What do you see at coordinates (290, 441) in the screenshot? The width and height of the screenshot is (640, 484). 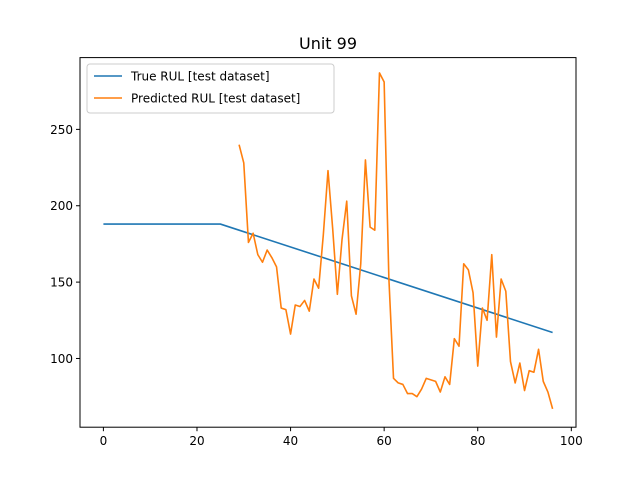 I see `x-tick-label: 40` at bounding box center [290, 441].